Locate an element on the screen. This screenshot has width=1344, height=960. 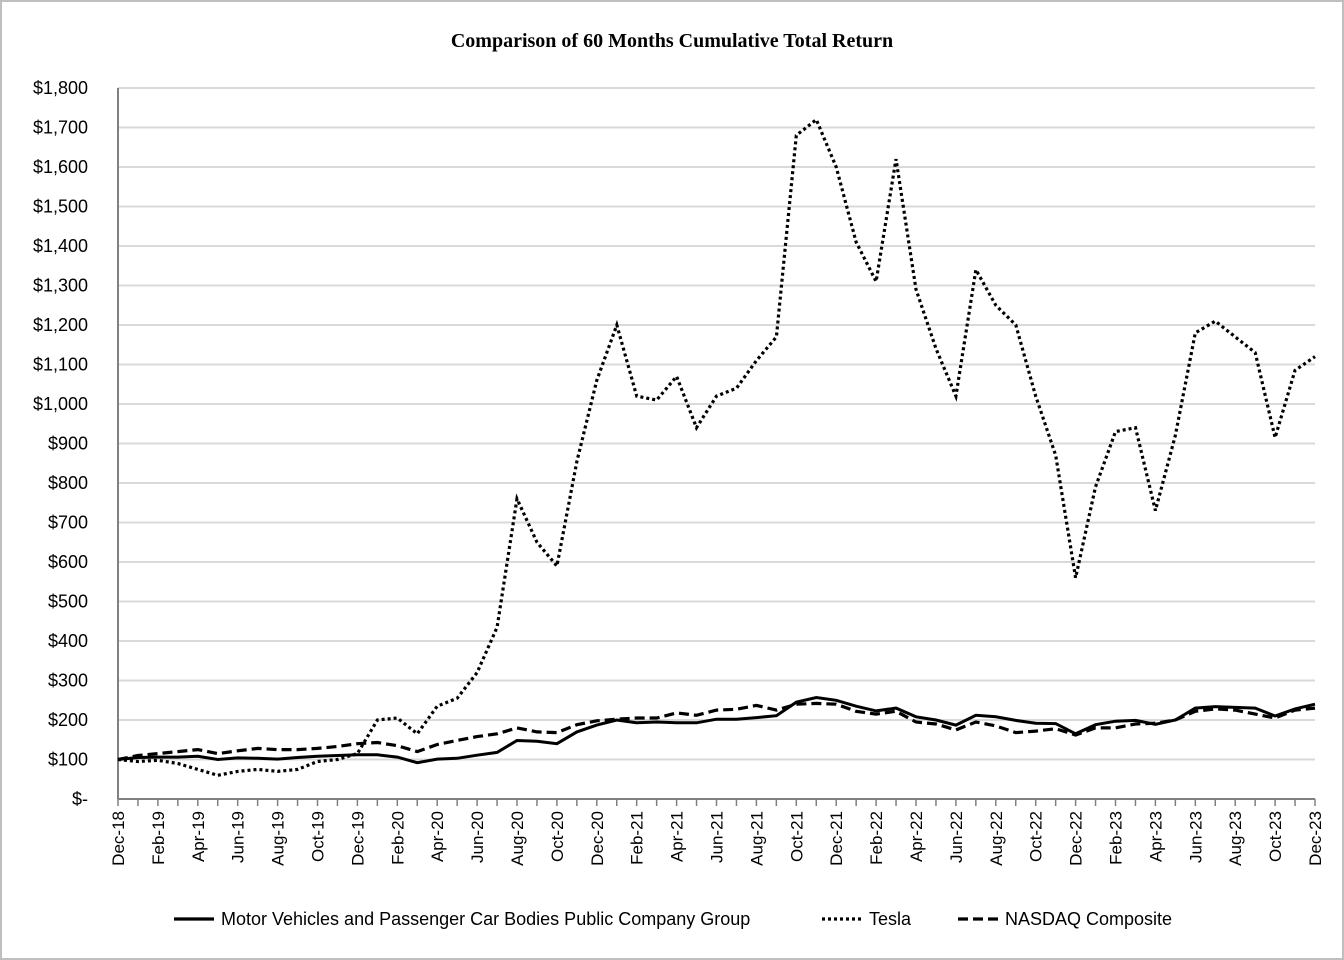
x-tick-label: Oct-21 is located at coordinates (796, 836).